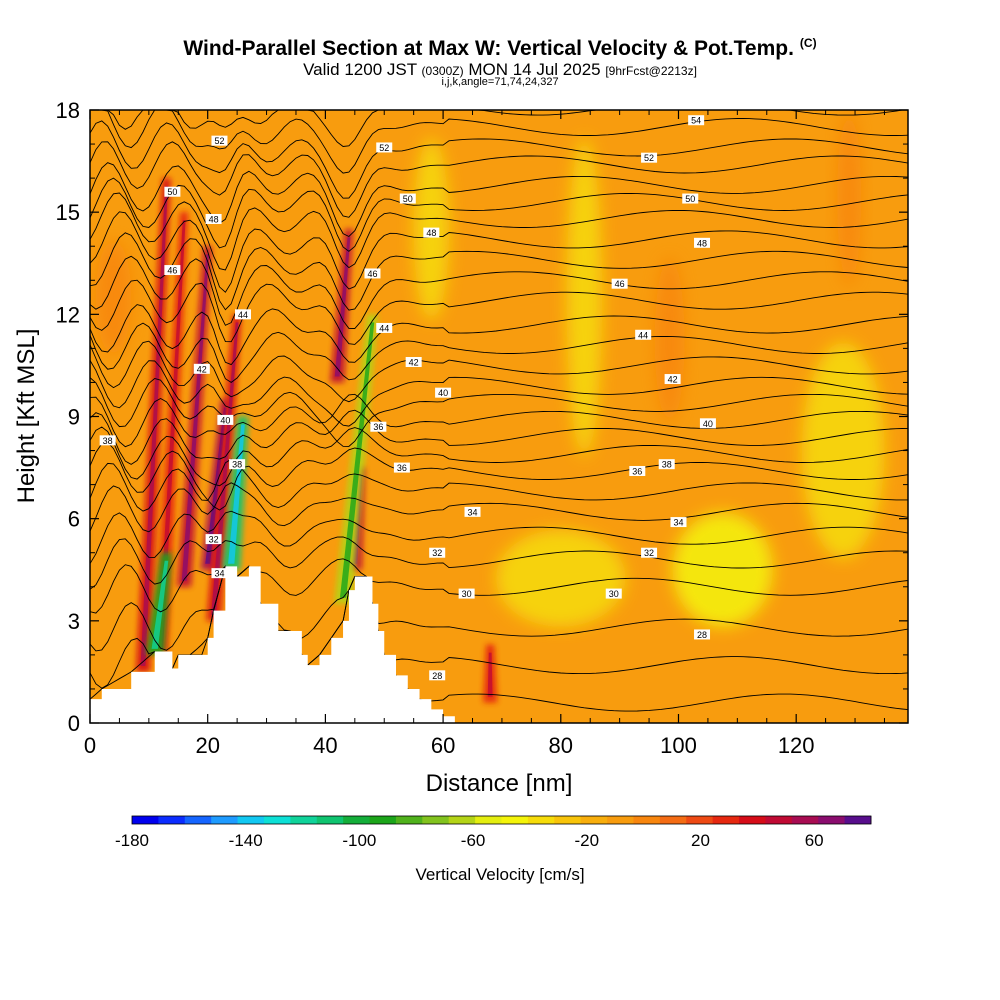  Describe the element at coordinates (378, 427) in the screenshot. I see `theta-label: 36` at that location.